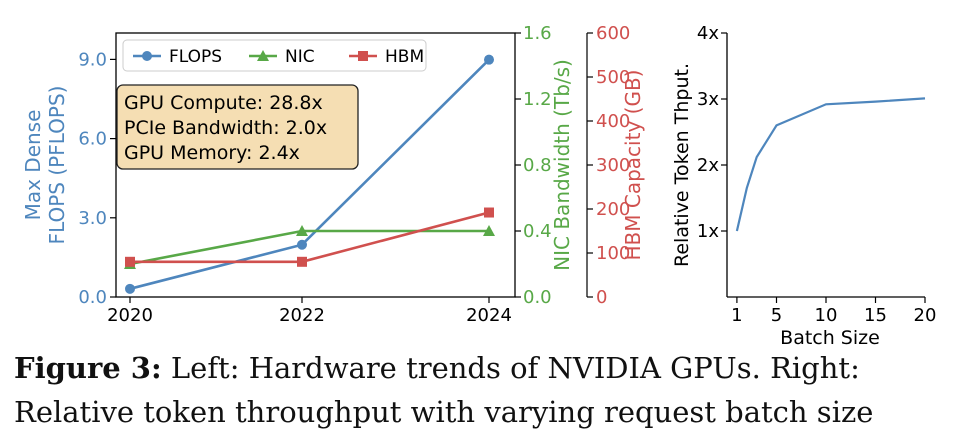 This screenshot has height=446, width=960. I want to click on legend-marker-nic, so click(263, 55).